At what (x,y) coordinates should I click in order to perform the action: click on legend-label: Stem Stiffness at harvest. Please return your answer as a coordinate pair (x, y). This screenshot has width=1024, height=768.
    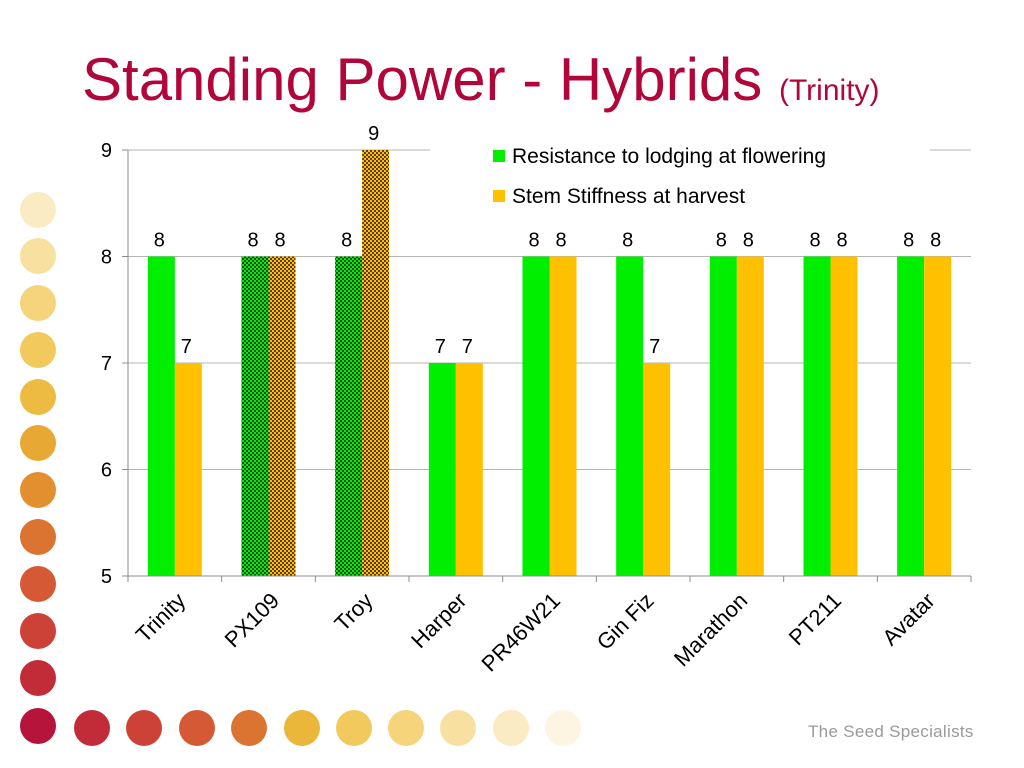
    Looking at the image, I should click on (628, 196).